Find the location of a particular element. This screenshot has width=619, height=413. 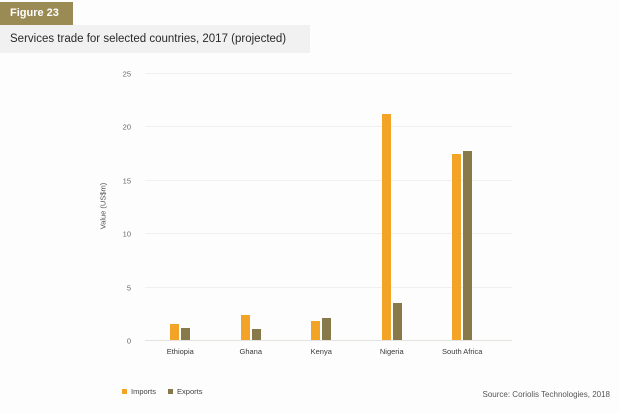

y-tick-label: 20 is located at coordinates (126, 127).